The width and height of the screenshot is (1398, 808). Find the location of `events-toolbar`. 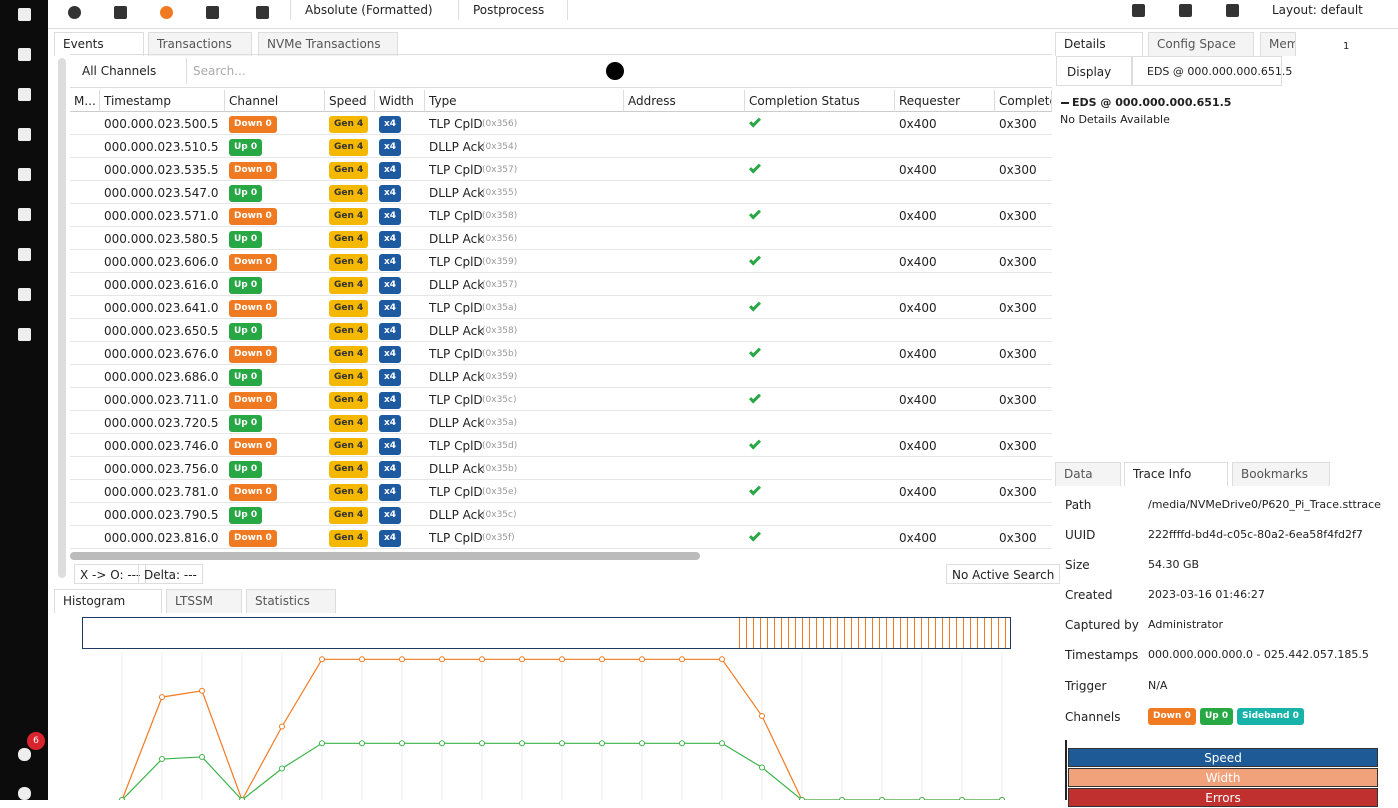

events-toolbar is located at coordinates (561, 71).